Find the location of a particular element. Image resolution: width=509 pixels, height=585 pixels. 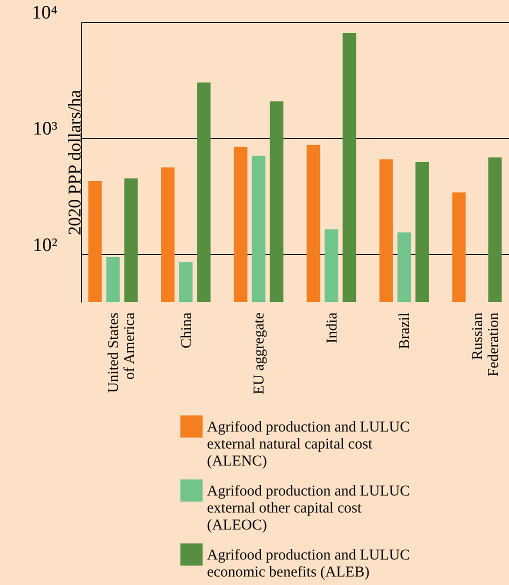

x-tick-label: EU aggregate is located at coordinates (260, 353).